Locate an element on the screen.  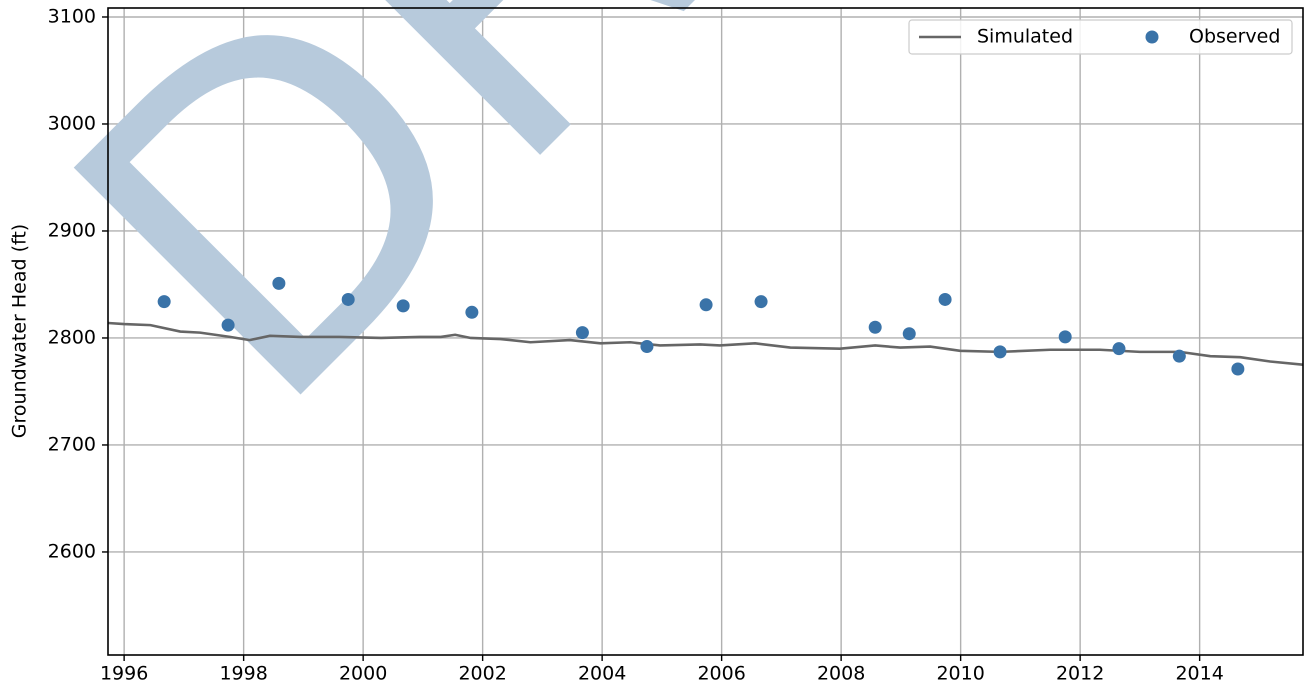
plot-data is located at coordinates (705, 326).